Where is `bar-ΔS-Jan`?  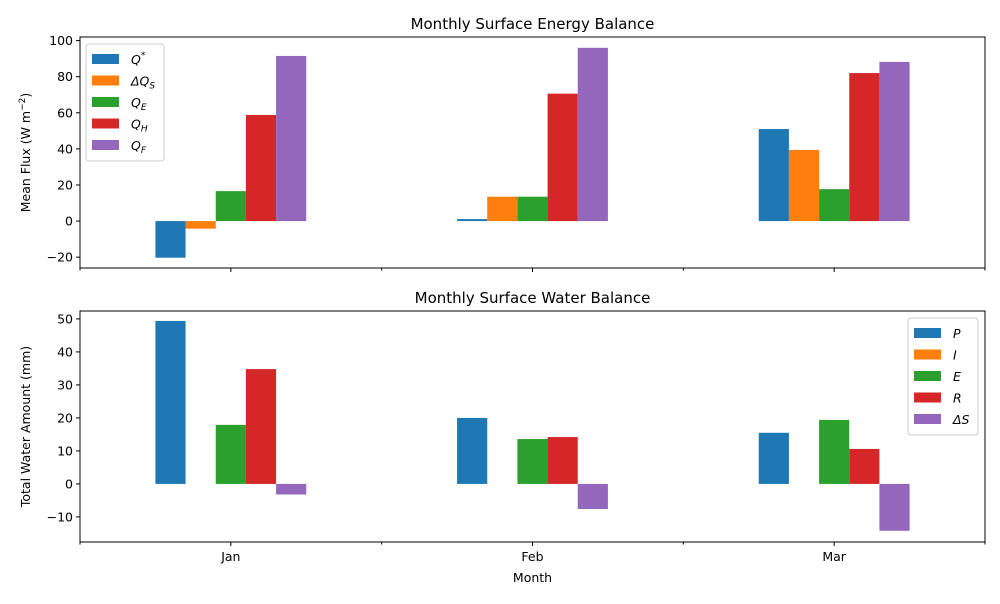
bar-ΔS-Jan is located at coordinates (291, 489).